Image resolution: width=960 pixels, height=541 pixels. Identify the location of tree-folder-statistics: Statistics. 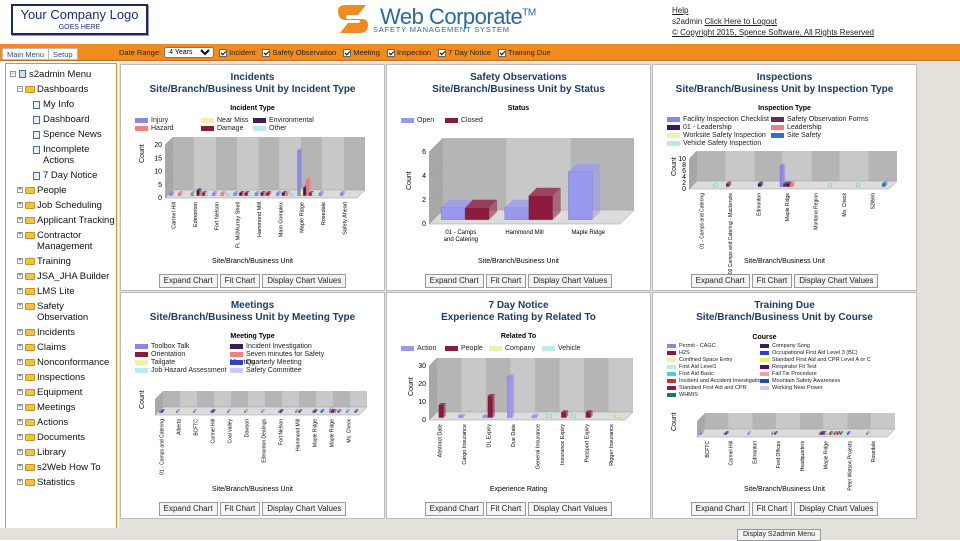
(56, 482).